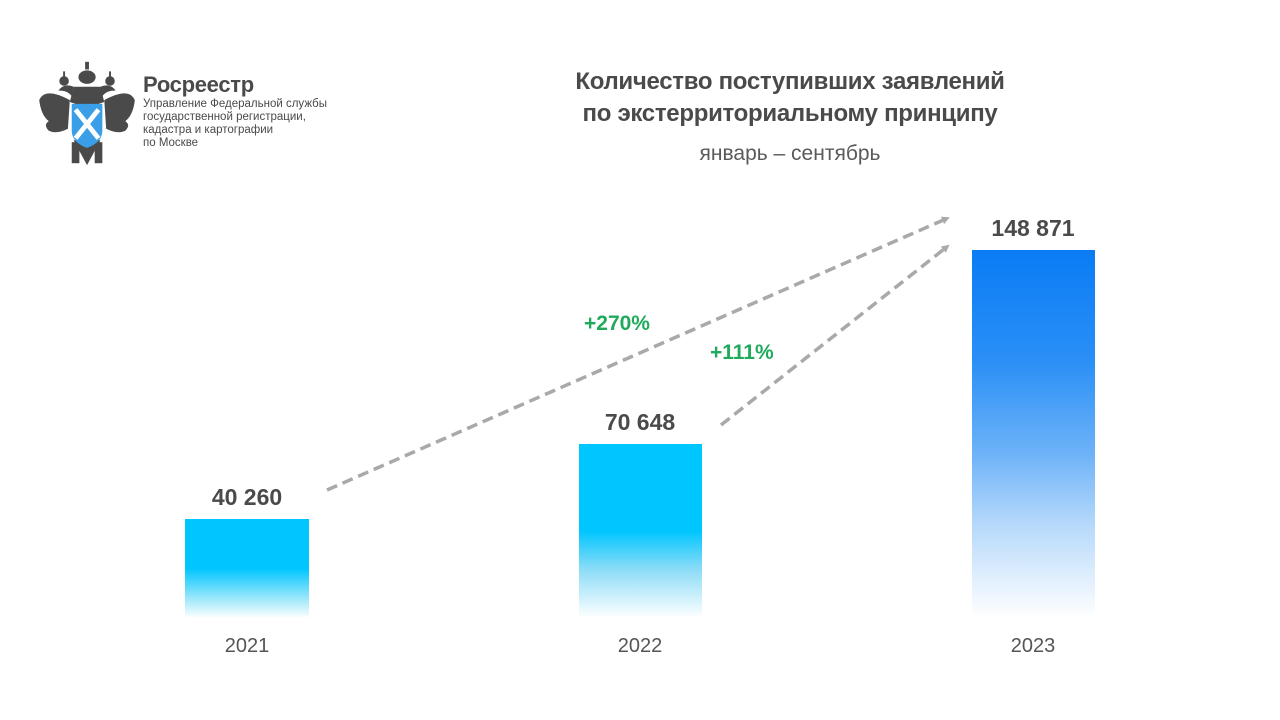  What do you see at coordinates (790, 81) in the screenshot?
I see `chart-title-line: Количество поступивших заявлений` at bounding box center [790, 81].